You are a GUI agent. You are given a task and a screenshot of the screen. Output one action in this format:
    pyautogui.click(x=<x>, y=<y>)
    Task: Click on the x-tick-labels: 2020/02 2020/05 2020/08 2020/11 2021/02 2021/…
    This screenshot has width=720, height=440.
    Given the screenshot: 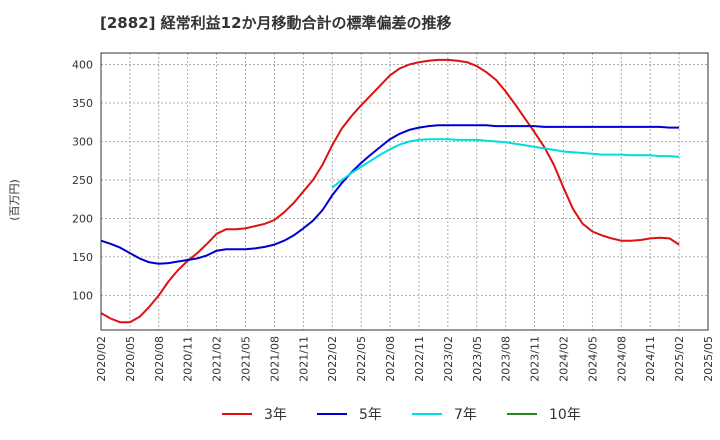 What is the action you would take?
    pyautogui.click(x=405, y=359)
    